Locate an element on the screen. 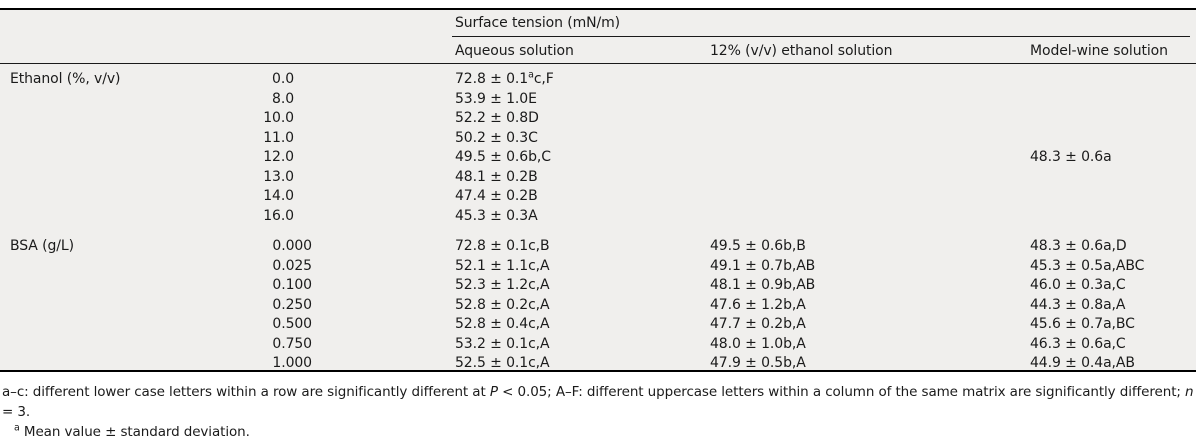 This screenshot has width=1196, height=443. table-row: 11.0 50.2 ± 0.3C is located at coordinates (598, 139).